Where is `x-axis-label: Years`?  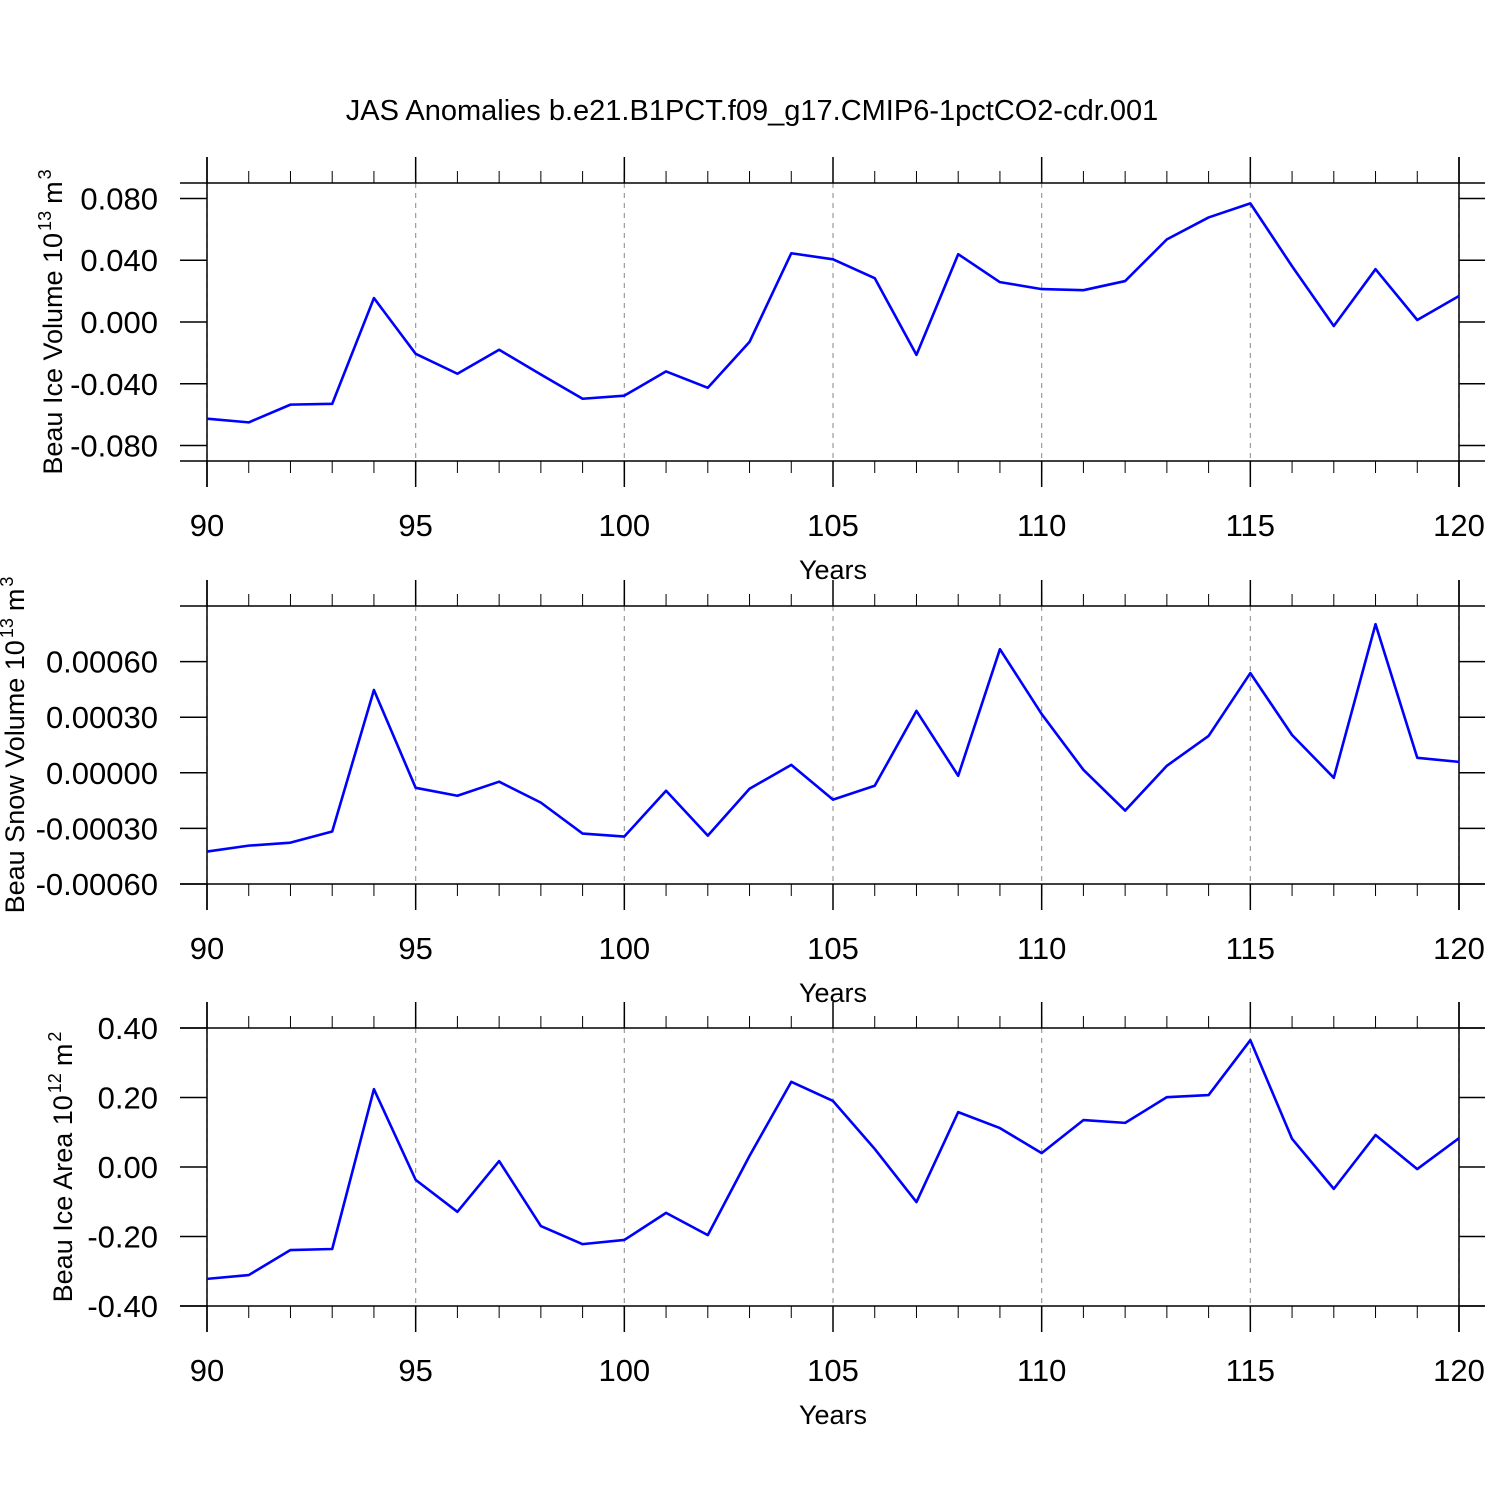 x-axis-label: Years is located at coordinates (833, 1415).